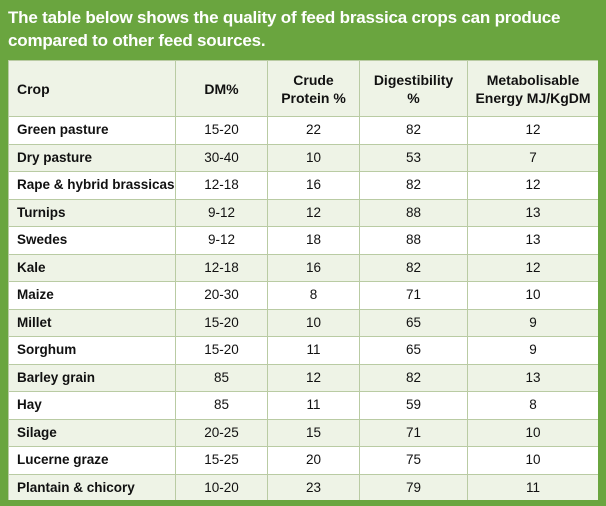  What do you see at coordinates (413, 486) in the screenshot?
I see `cell-digestibility: 79` at bounding box center [413, 486].